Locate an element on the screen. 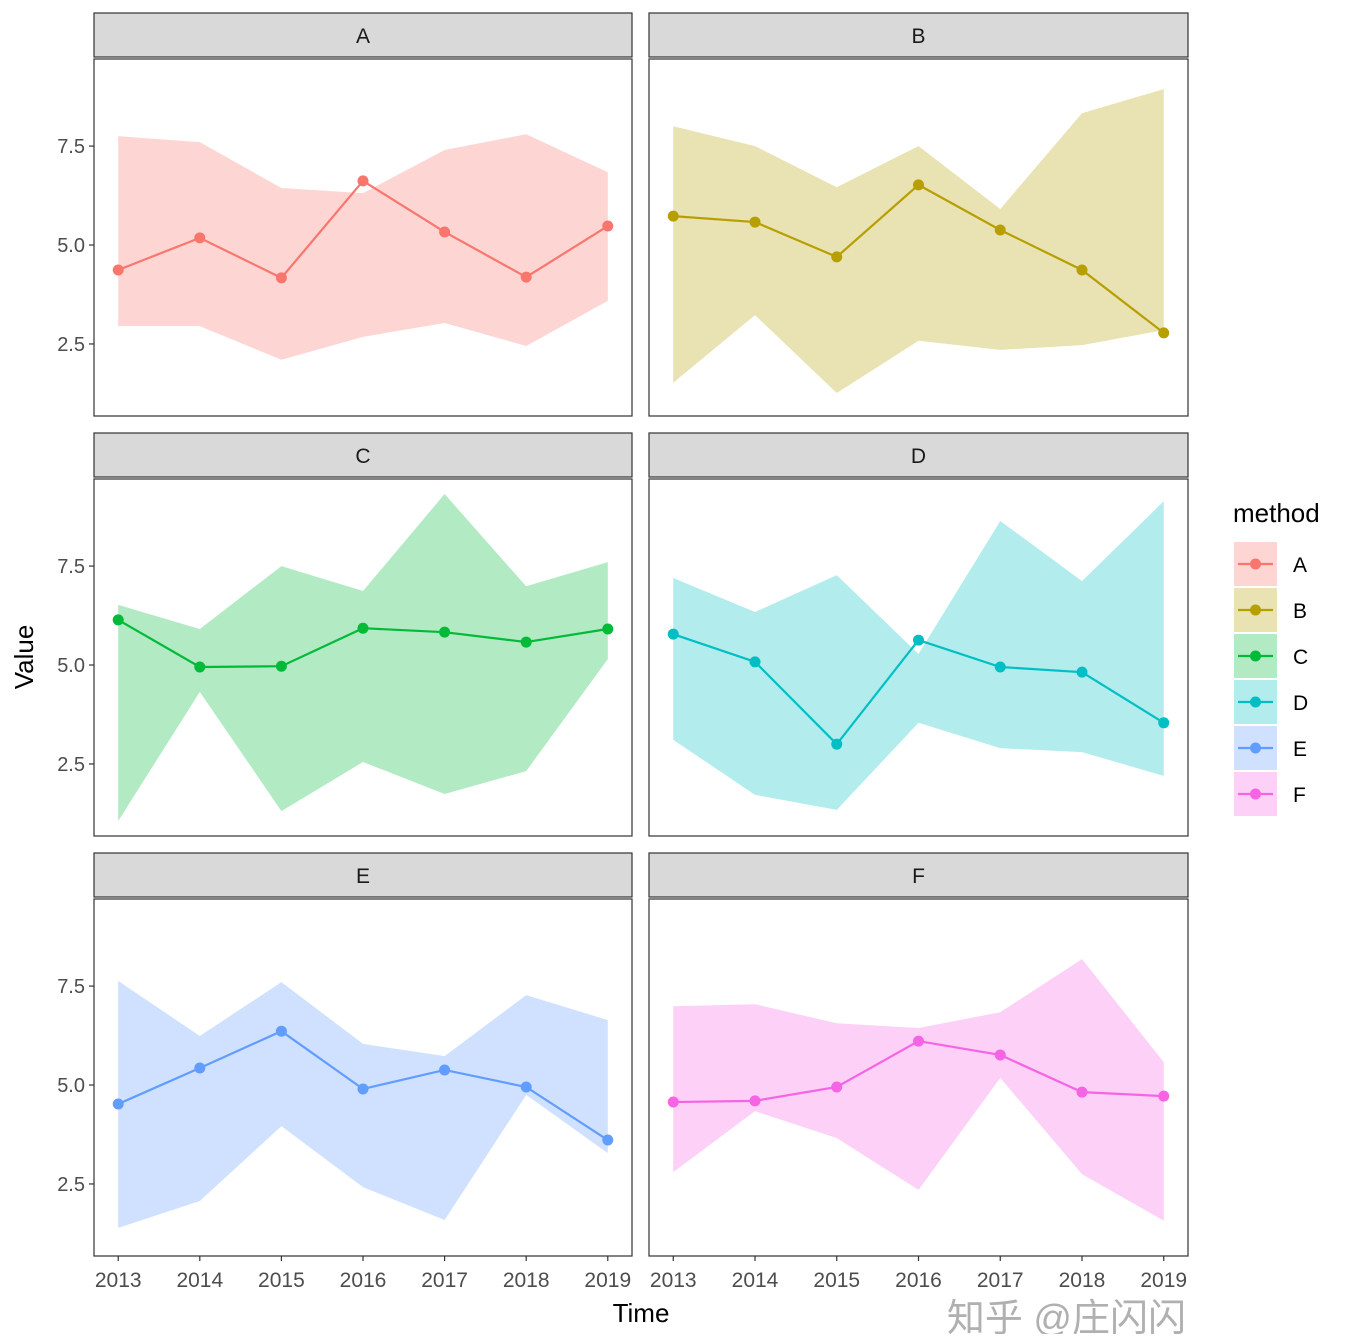 This screenshot has width=1362, height=1339. data-point-A-2015 is located at coordinates (281, 278).